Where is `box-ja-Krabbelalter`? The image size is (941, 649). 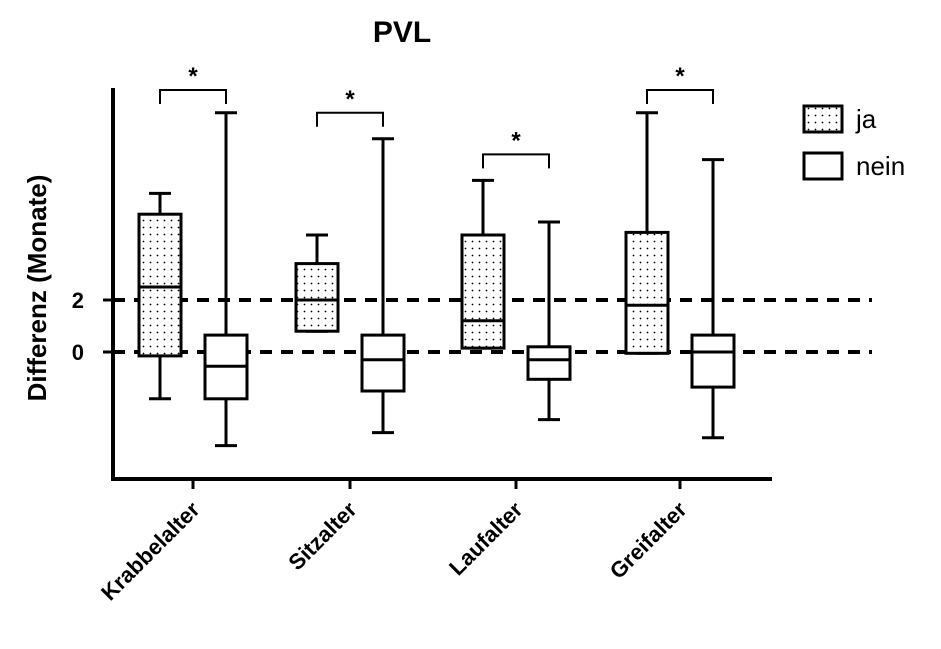 box-ja-Krabbelalter is located at coordinates (160, 296).